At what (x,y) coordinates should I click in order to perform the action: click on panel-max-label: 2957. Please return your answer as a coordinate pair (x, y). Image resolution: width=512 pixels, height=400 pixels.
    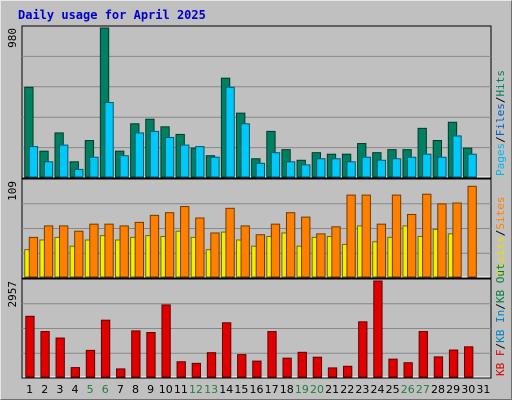
    Looking at the image, I should click on (12, 294).